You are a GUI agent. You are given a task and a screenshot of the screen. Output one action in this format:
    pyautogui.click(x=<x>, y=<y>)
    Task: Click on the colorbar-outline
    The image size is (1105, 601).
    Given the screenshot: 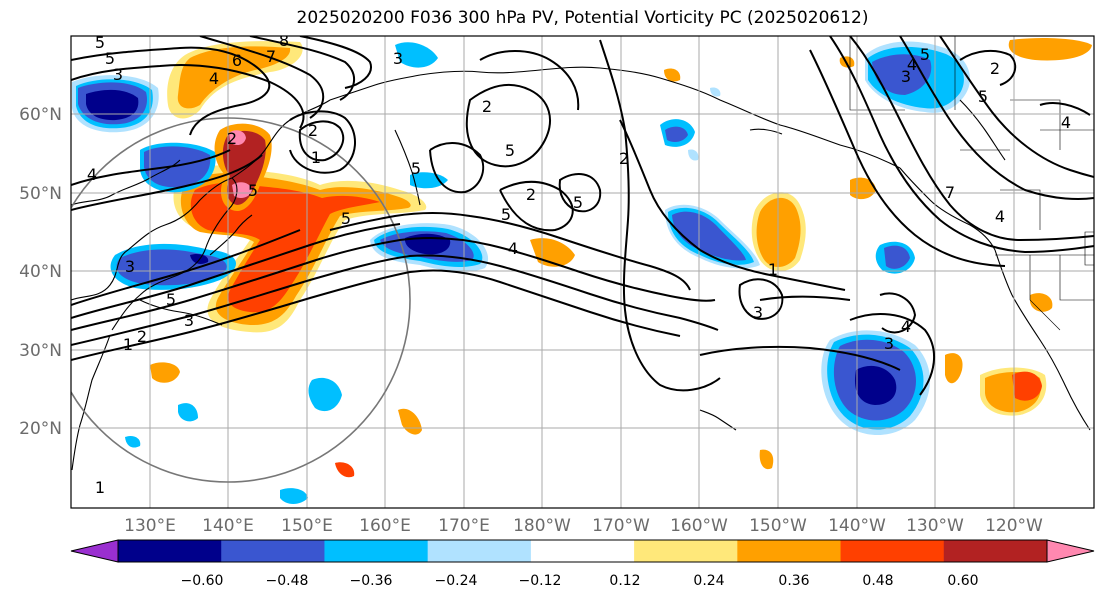 What is the action you would take?
    pyautogui.click(x=582, y=551)
    